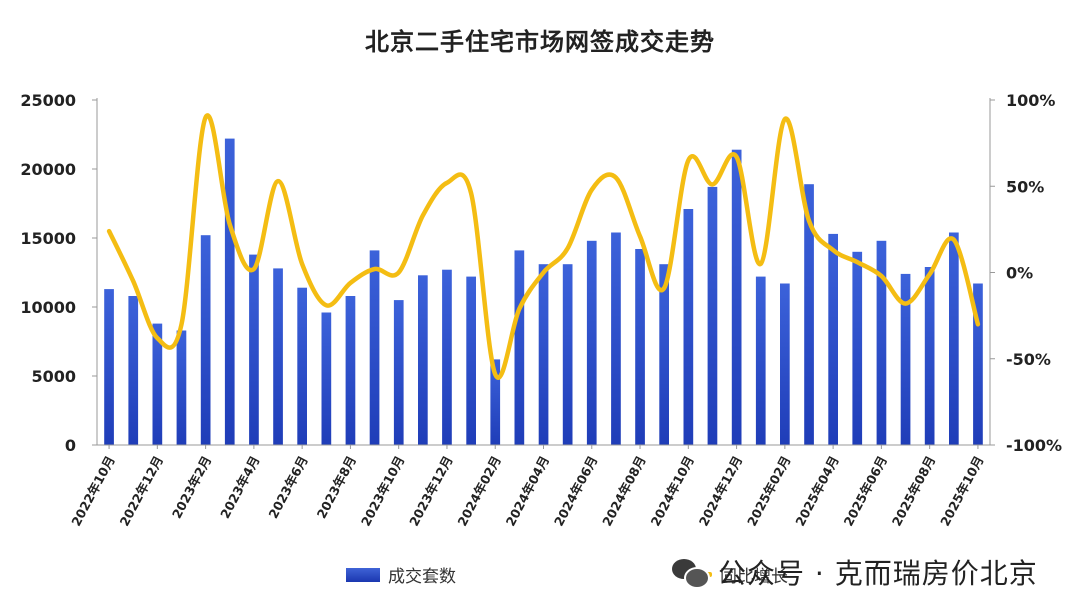 Image resolution: width=1080 pixels, height=615 pixels. I want to click on x-tick-label: 2023年12月, so click(430, 490).